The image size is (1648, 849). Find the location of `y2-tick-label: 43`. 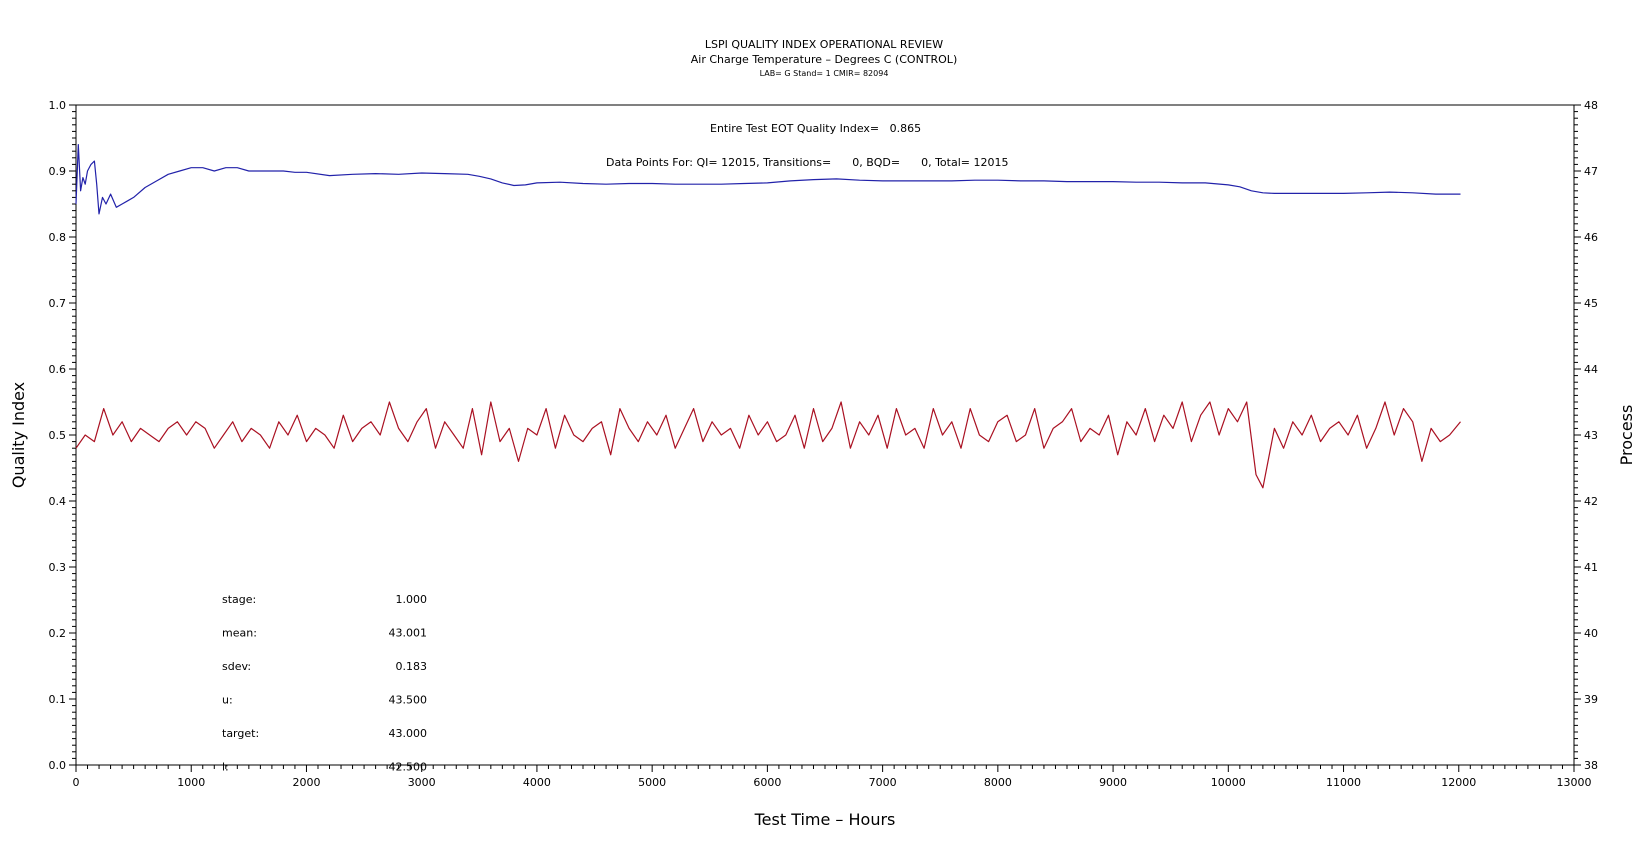

y2-tick-label: 43 is located at coordinates (1591, 435).